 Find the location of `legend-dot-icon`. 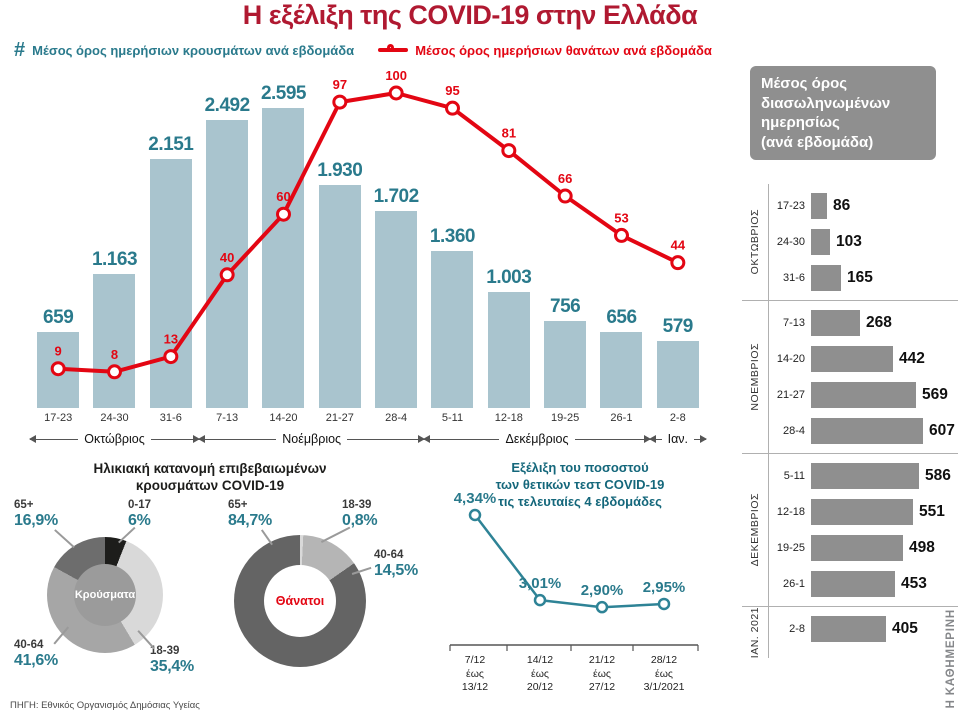

legend-dot-icon is located at coordinates (391, 47).